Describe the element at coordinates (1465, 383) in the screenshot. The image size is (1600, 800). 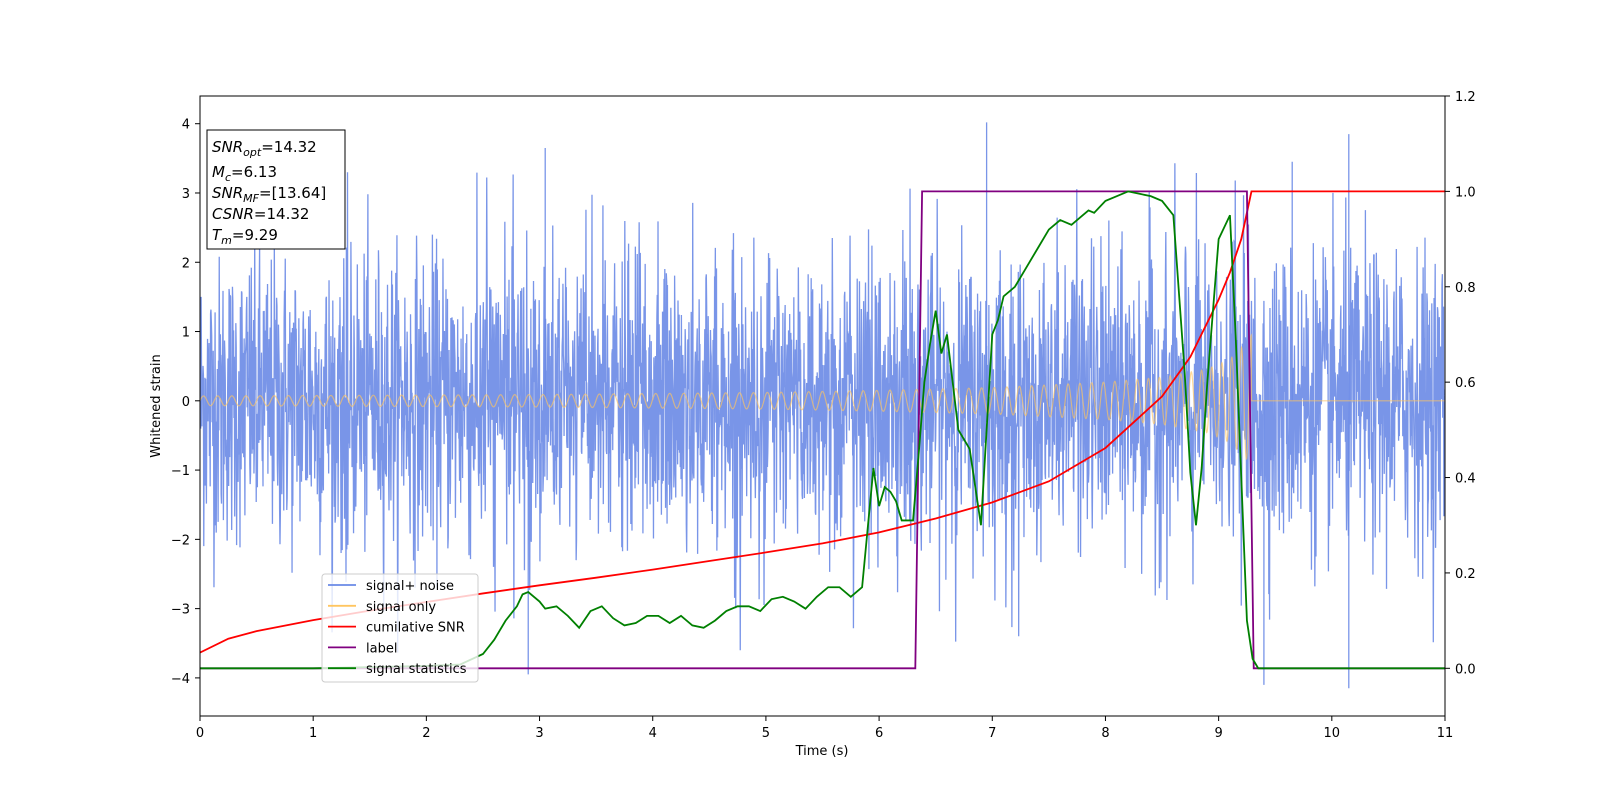
I see `y-right-tick-label: 0.6` at that location.